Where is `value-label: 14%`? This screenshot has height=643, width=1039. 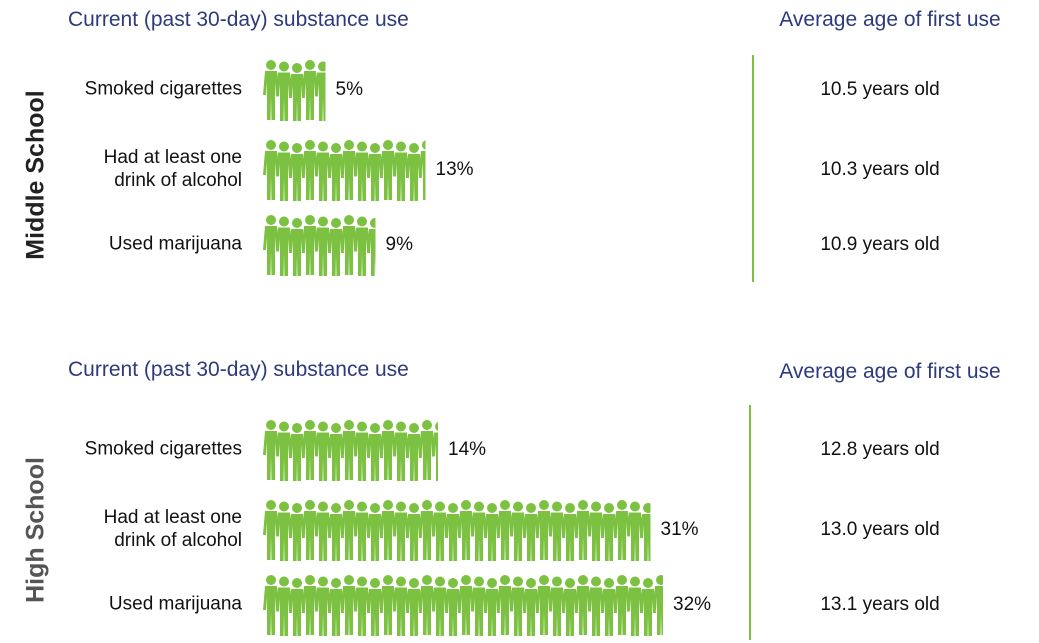
value-label: 14% is located at coordinates (467, 449).